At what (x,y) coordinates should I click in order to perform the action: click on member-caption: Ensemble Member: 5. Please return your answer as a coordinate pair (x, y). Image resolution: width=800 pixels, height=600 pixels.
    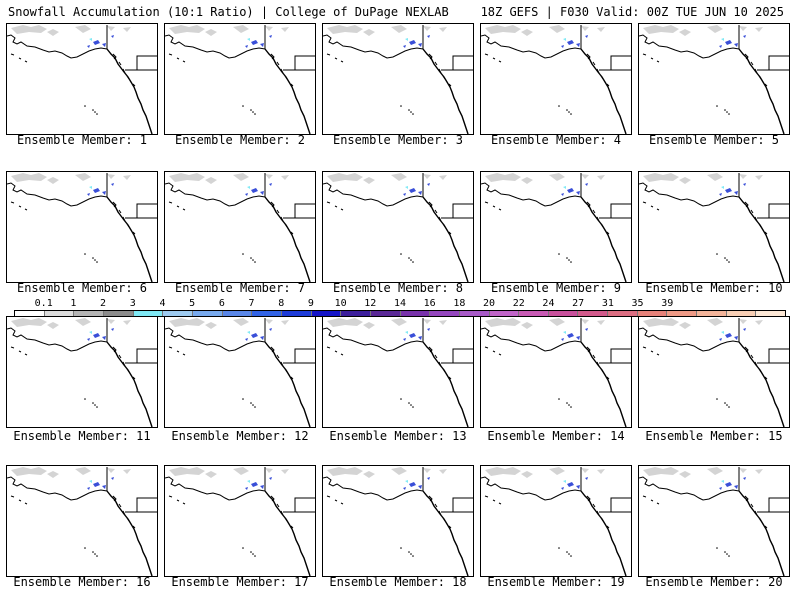
    Looking at the image, I should click on (714, 140).